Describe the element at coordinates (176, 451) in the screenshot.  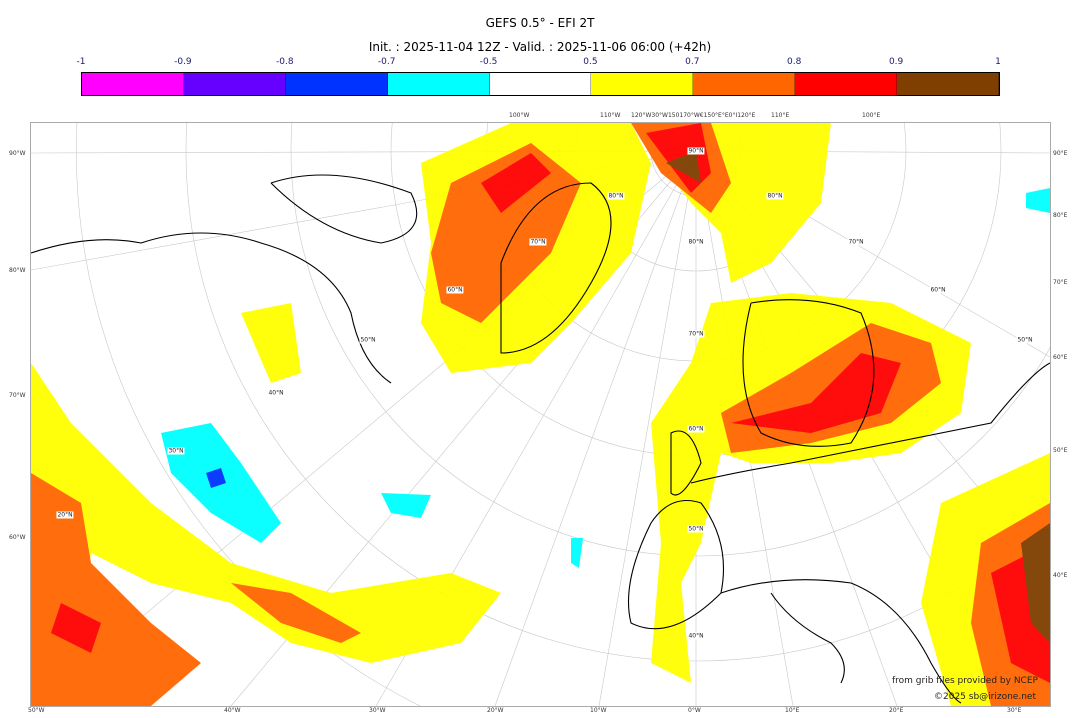
I see `latitude-label: 30°N` at that location.